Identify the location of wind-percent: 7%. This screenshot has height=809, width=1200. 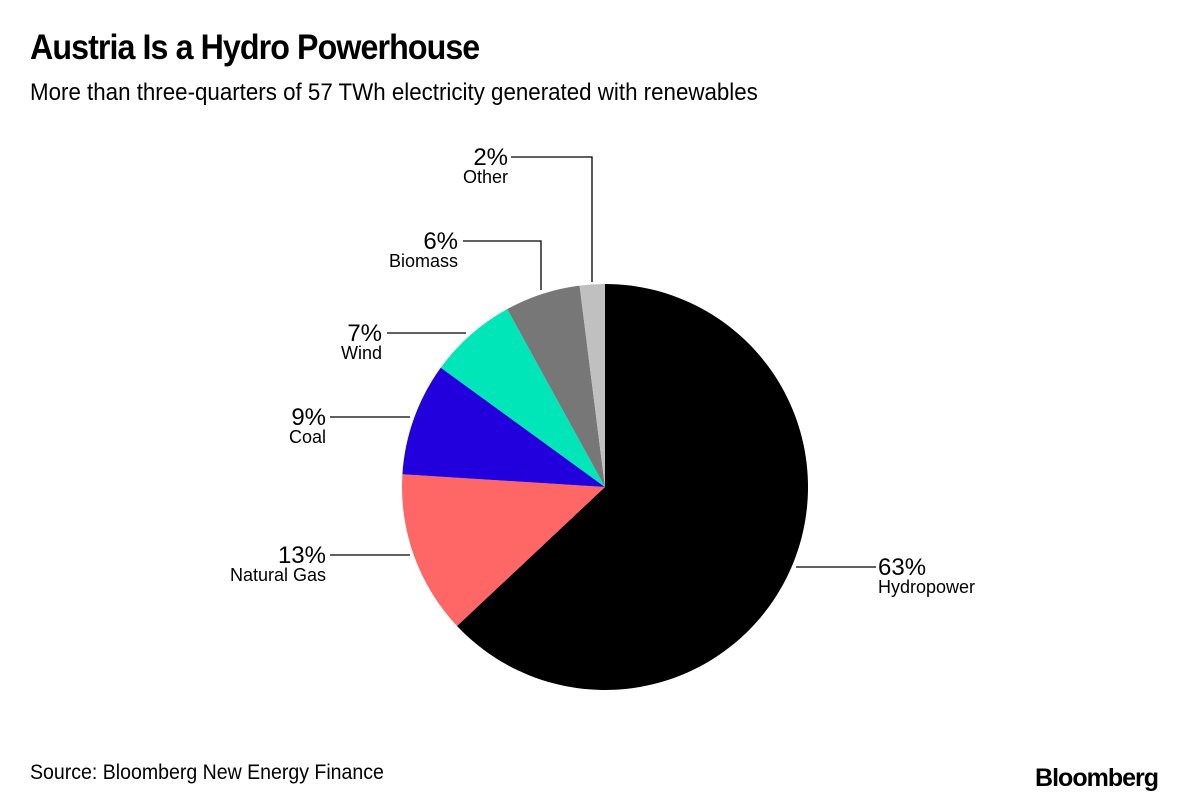
(364, 333).